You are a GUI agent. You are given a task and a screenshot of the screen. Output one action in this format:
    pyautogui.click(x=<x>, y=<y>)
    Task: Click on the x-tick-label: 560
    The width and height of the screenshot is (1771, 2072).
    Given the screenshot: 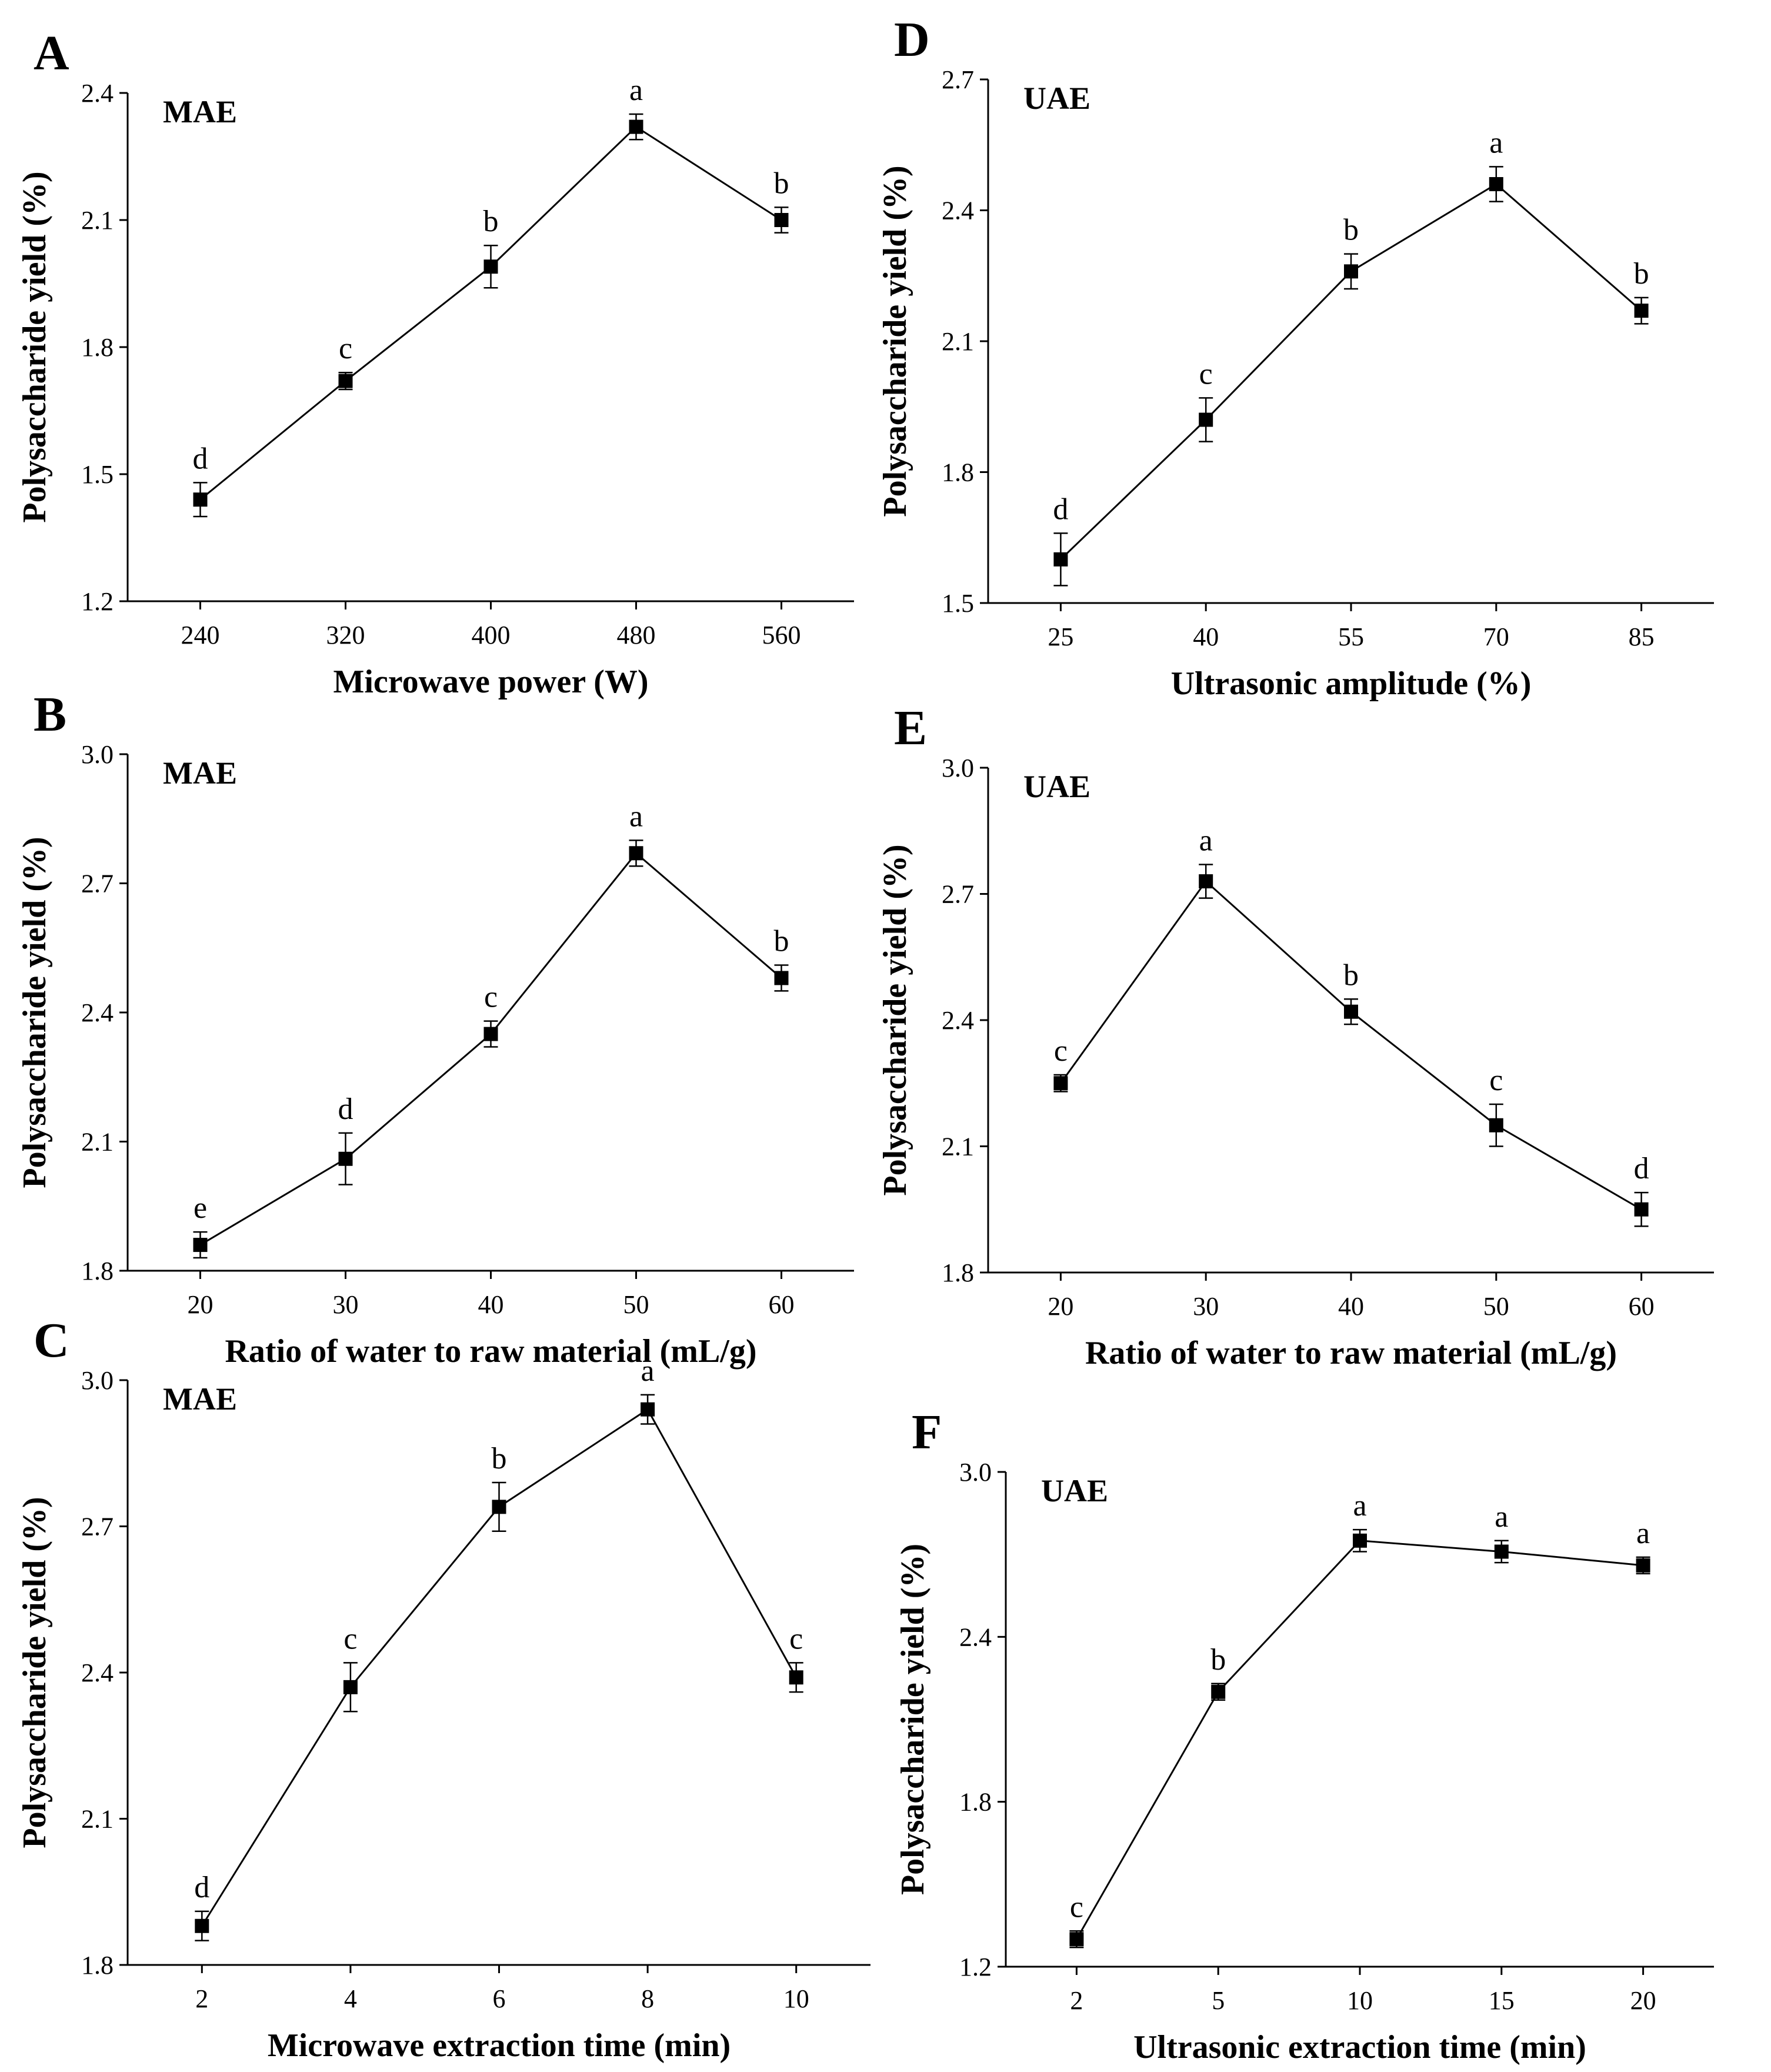 What is the action you would take?
    pyautogui.click(x=782, y=635)
    